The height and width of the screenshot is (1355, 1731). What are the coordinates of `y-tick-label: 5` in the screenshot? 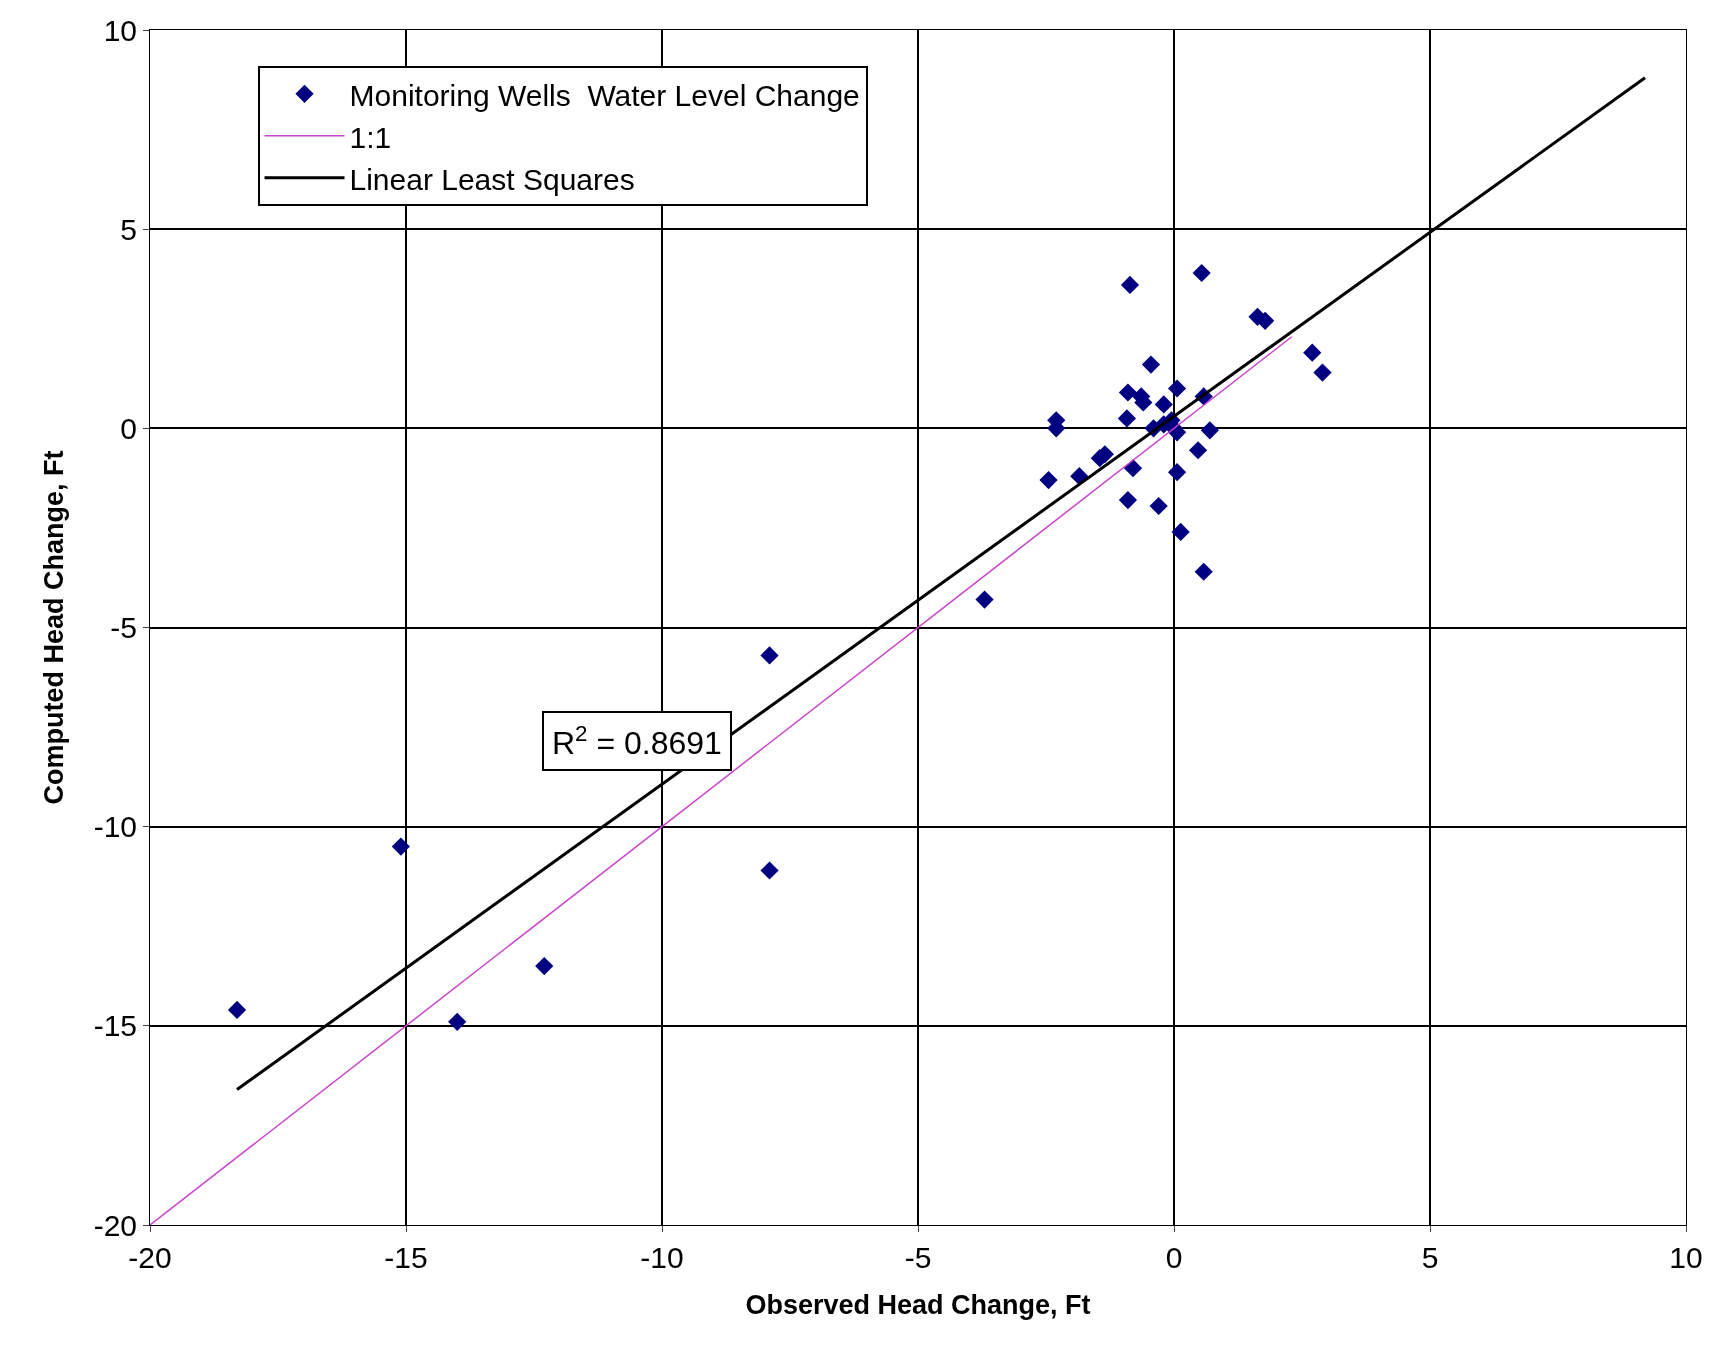 It's located at (128, 229).